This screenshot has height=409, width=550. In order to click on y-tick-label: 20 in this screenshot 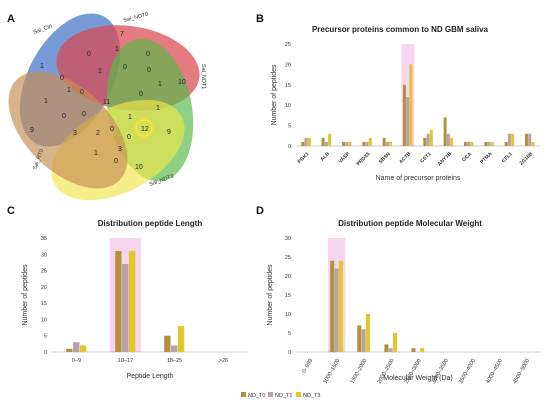, I will do `click(288, 65)`.